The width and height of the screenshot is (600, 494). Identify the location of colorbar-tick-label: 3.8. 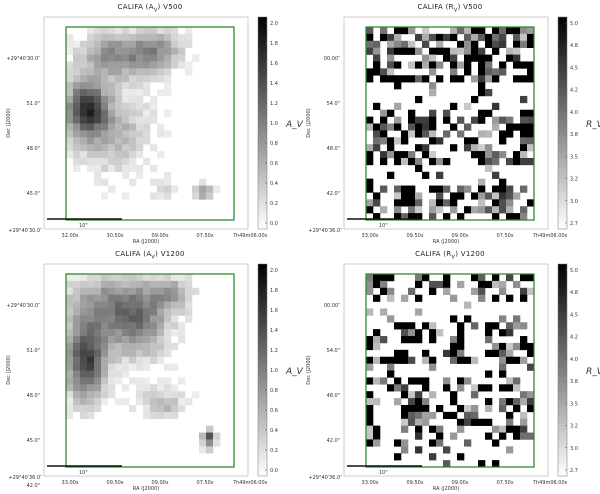
(574, 382).